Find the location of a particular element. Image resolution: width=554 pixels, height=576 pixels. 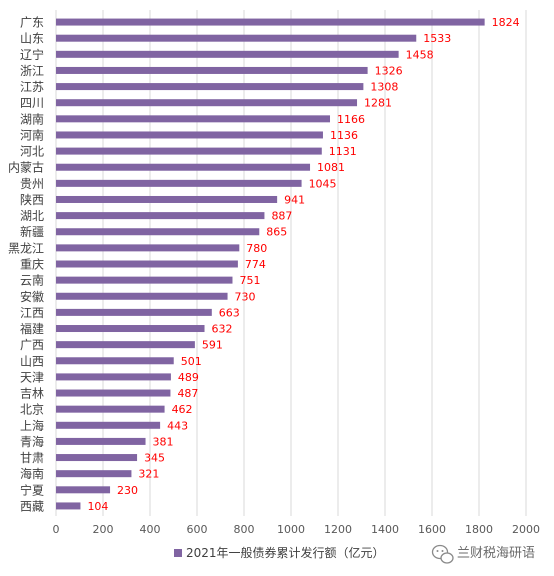

value-label: 780 is located at coordinates (256, 248).